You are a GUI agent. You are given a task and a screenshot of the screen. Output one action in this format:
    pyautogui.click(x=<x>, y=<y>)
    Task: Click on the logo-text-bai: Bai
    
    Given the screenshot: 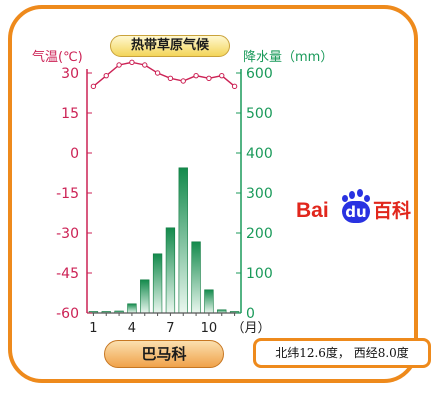 What is the action you would take?
    pyautogui.click(x=312, y=210)
    